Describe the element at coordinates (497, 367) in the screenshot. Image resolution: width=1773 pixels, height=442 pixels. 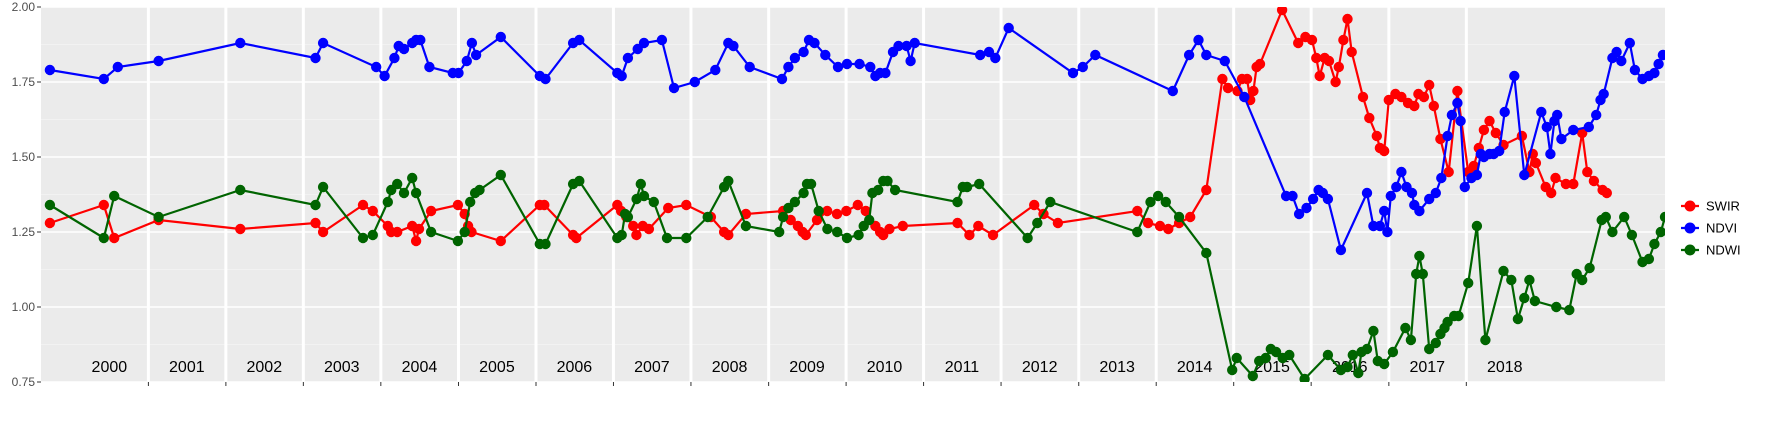
I see `year-label: 2005` at that location.